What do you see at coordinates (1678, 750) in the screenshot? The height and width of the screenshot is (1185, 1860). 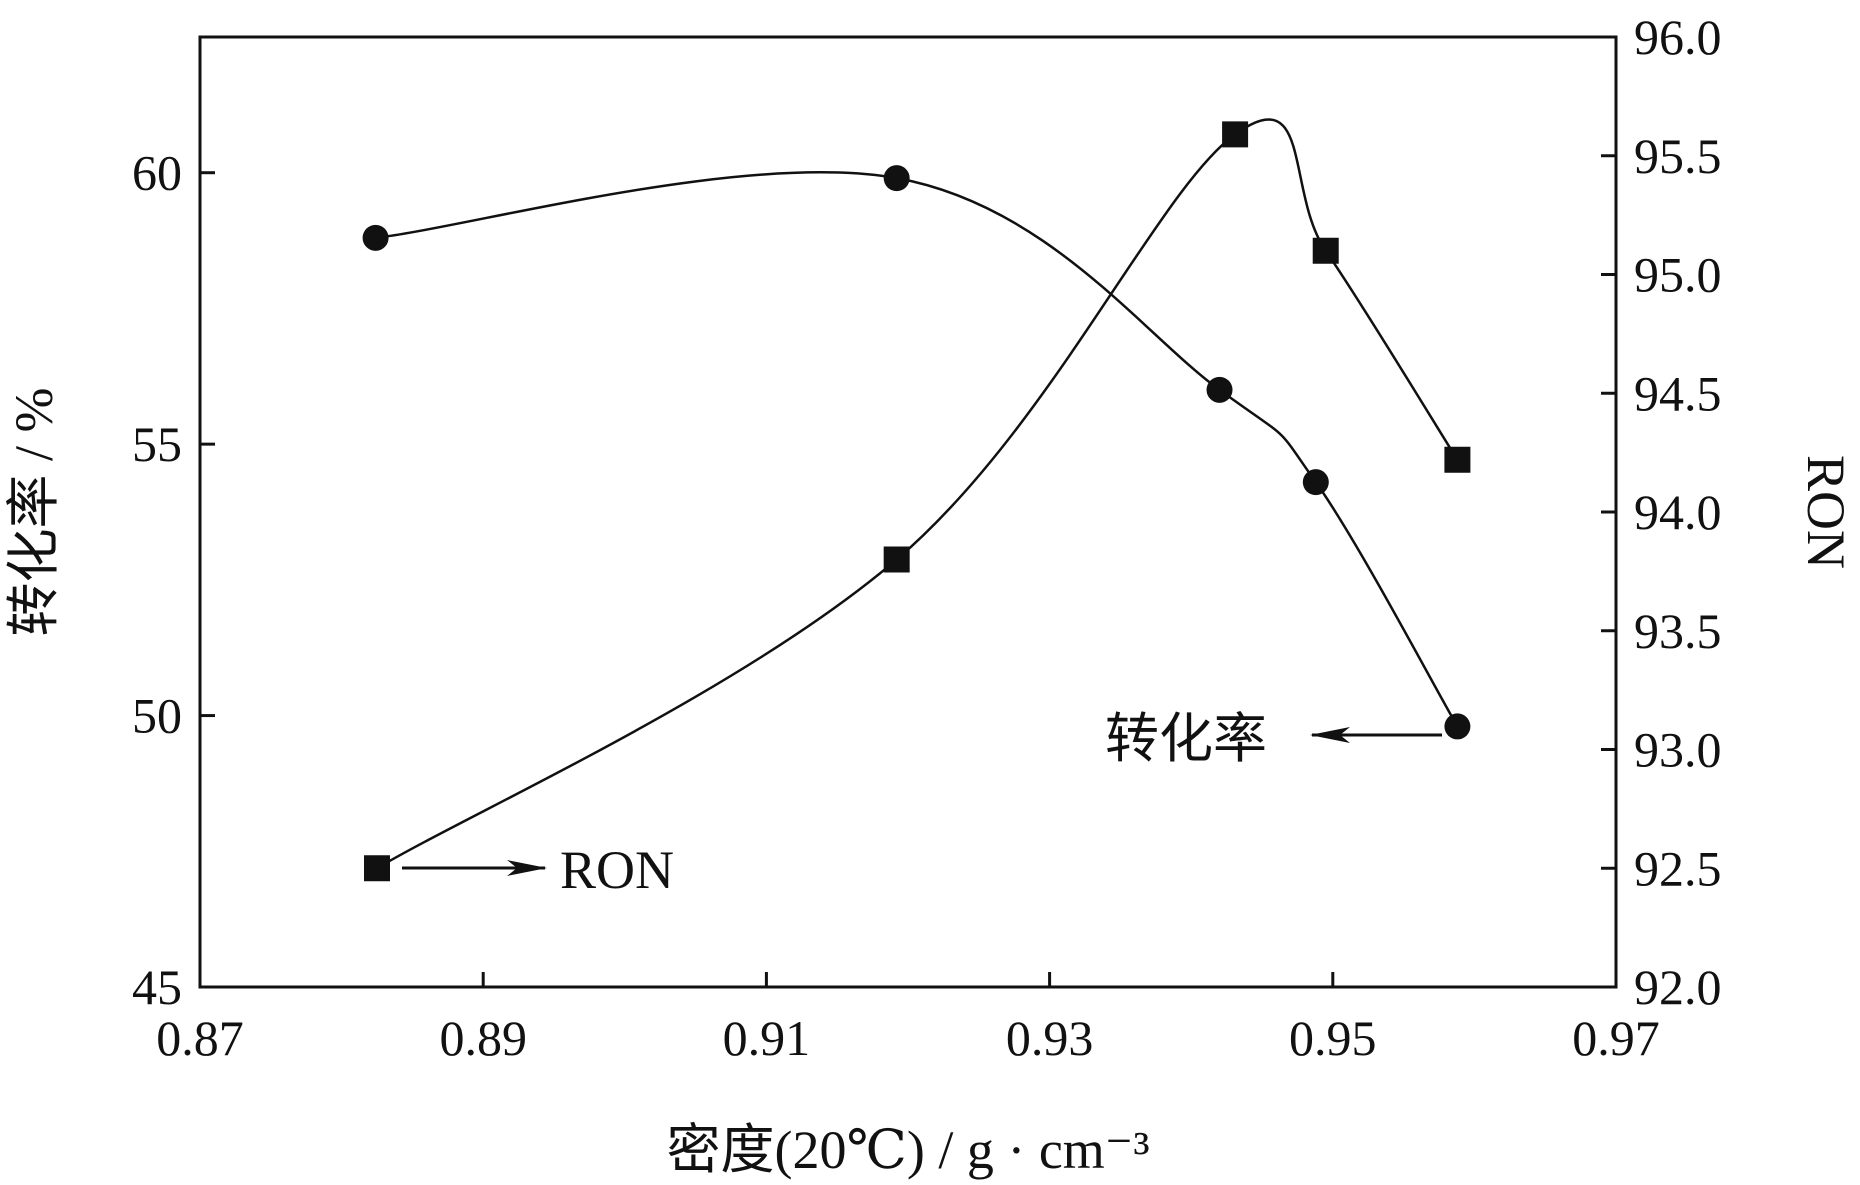 I see `right-tick-label: 93.0` at bounding box center [1678, 750].